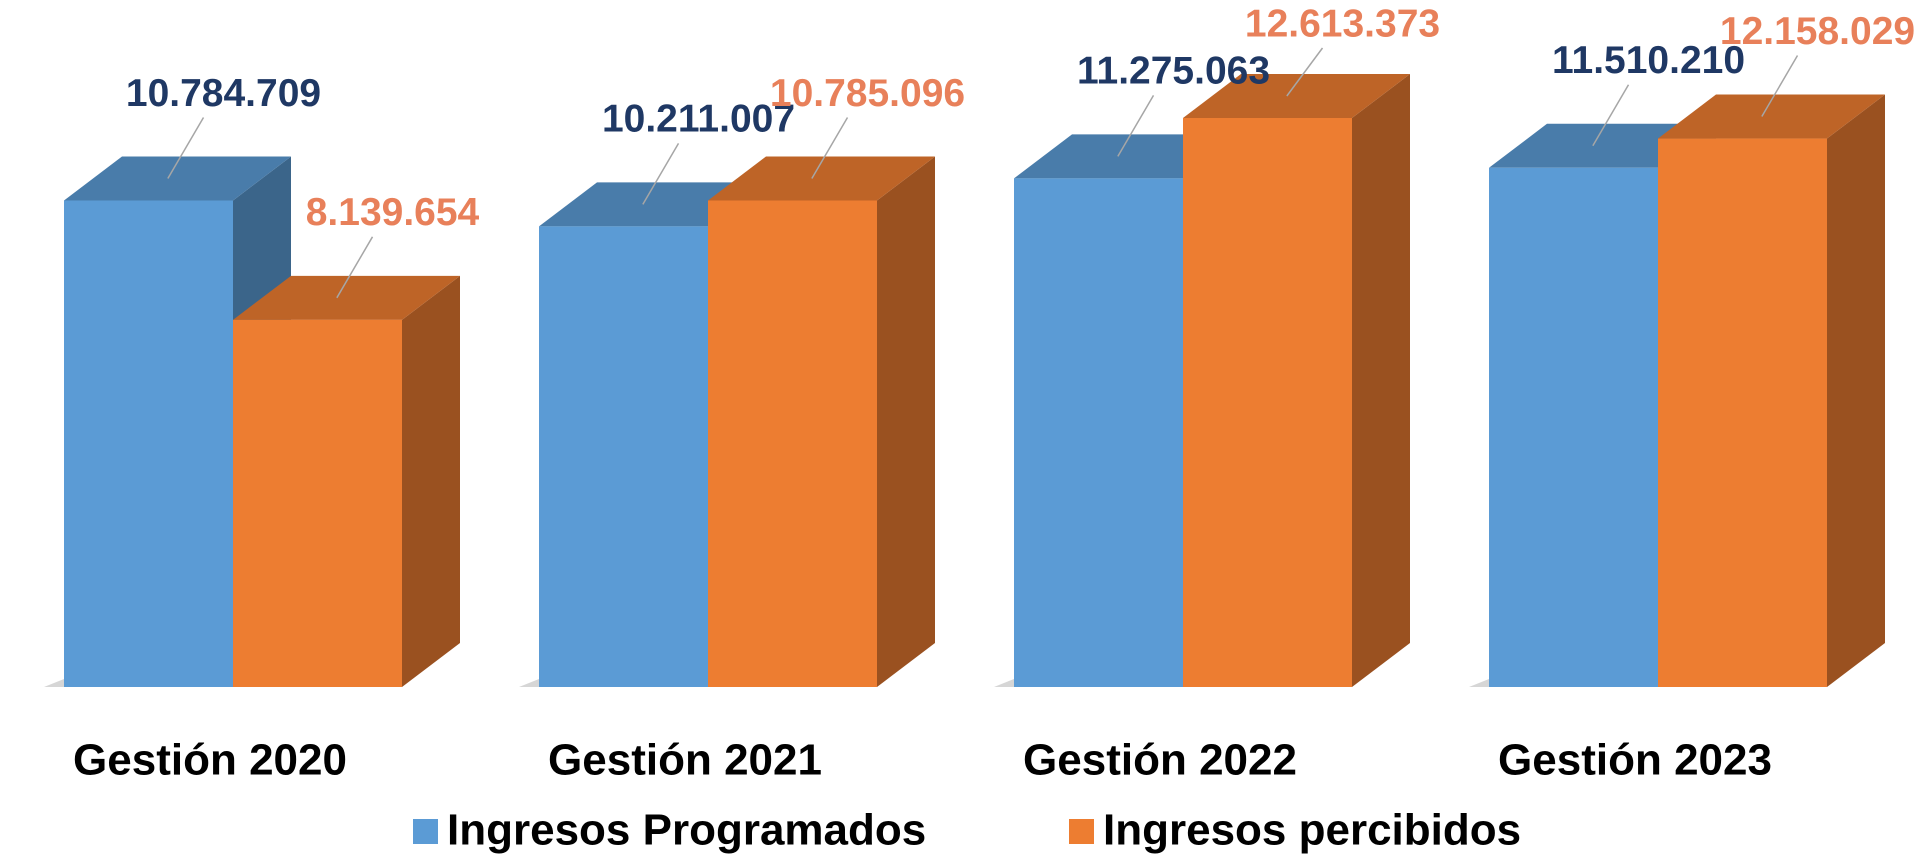 The image size is (1921, 857). I want to click on x-tick-label: Gestión 2023, so click(1635, 760).